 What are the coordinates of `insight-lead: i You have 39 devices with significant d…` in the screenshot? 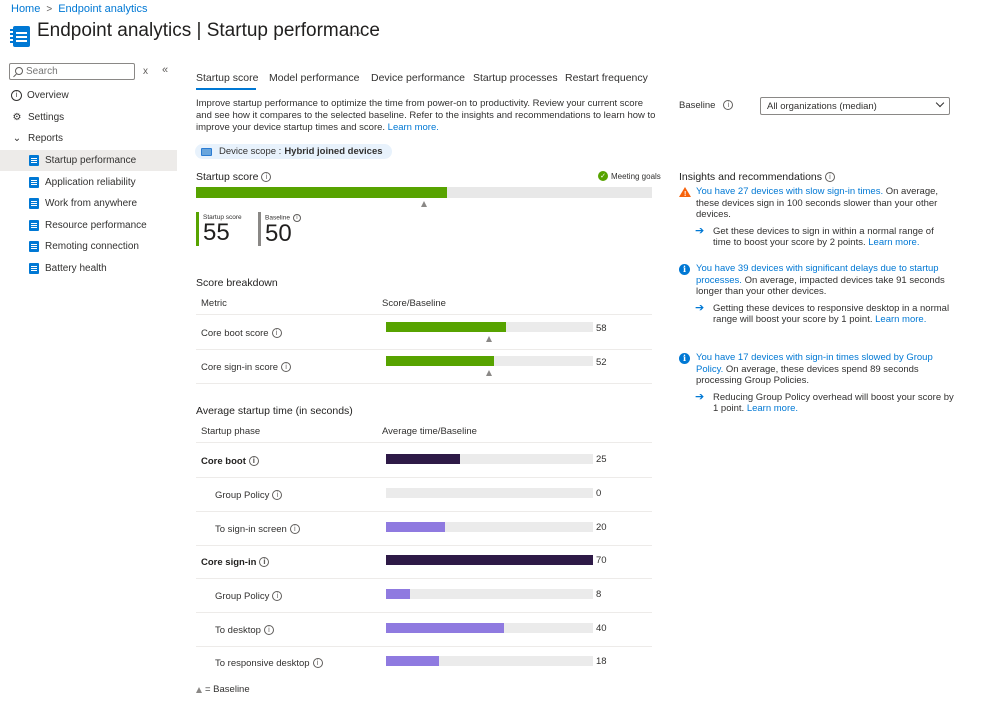 It's located at (816, 280).